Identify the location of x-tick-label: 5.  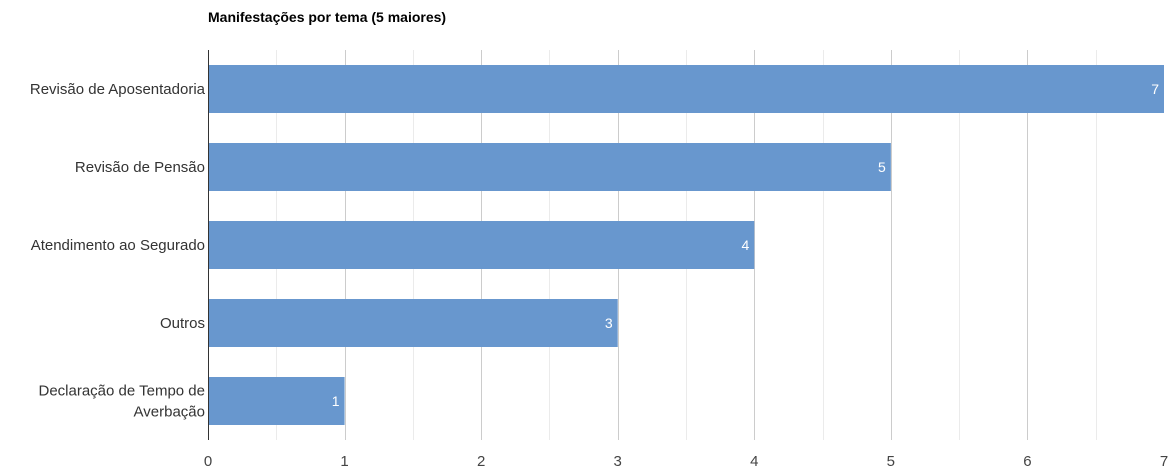
(891, 461).